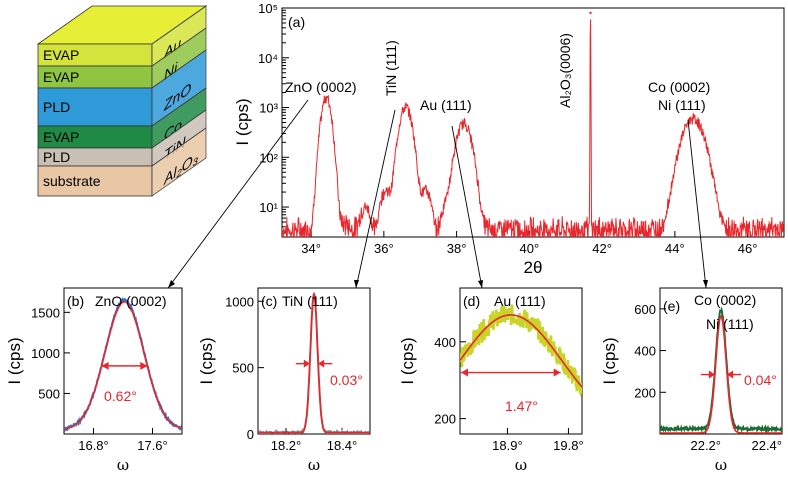  What do you see at coordinates (310, 301) in the screenshot?
I see `panel-c-title: TiN (111)` at bounding box center [310, 301].